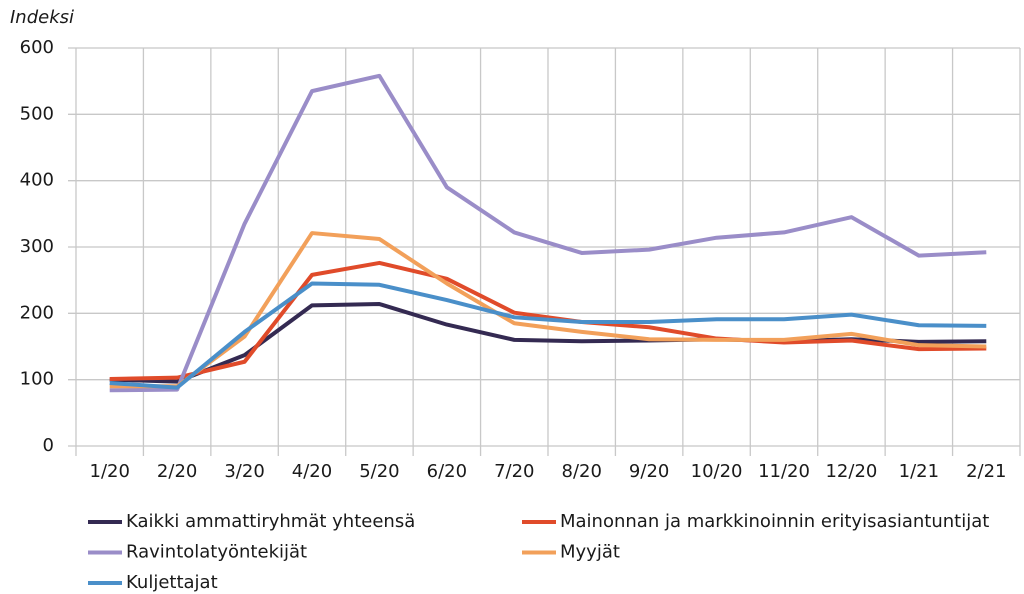 The width and height of the screenshot is (1024, 594). I want to click on y-tick-label: 400, so click(37, 180).